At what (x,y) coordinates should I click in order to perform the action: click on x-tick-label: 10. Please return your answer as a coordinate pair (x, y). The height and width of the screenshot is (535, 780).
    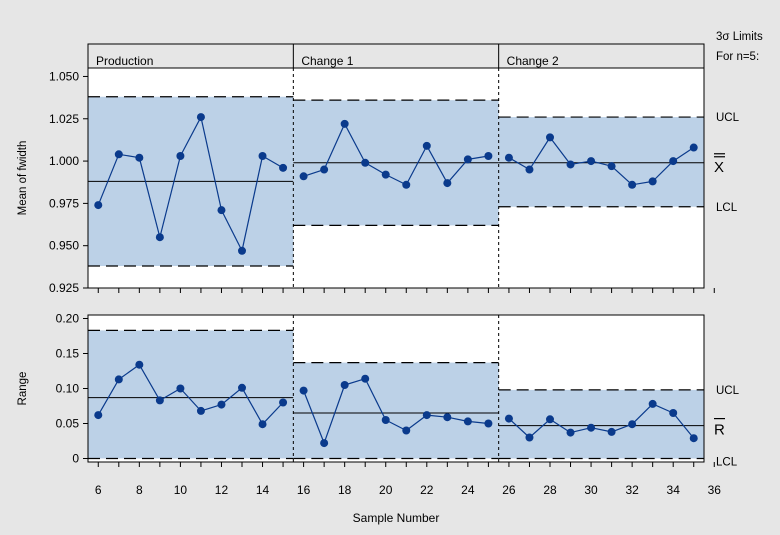
    Looking at the image, I should click on (181, 490).